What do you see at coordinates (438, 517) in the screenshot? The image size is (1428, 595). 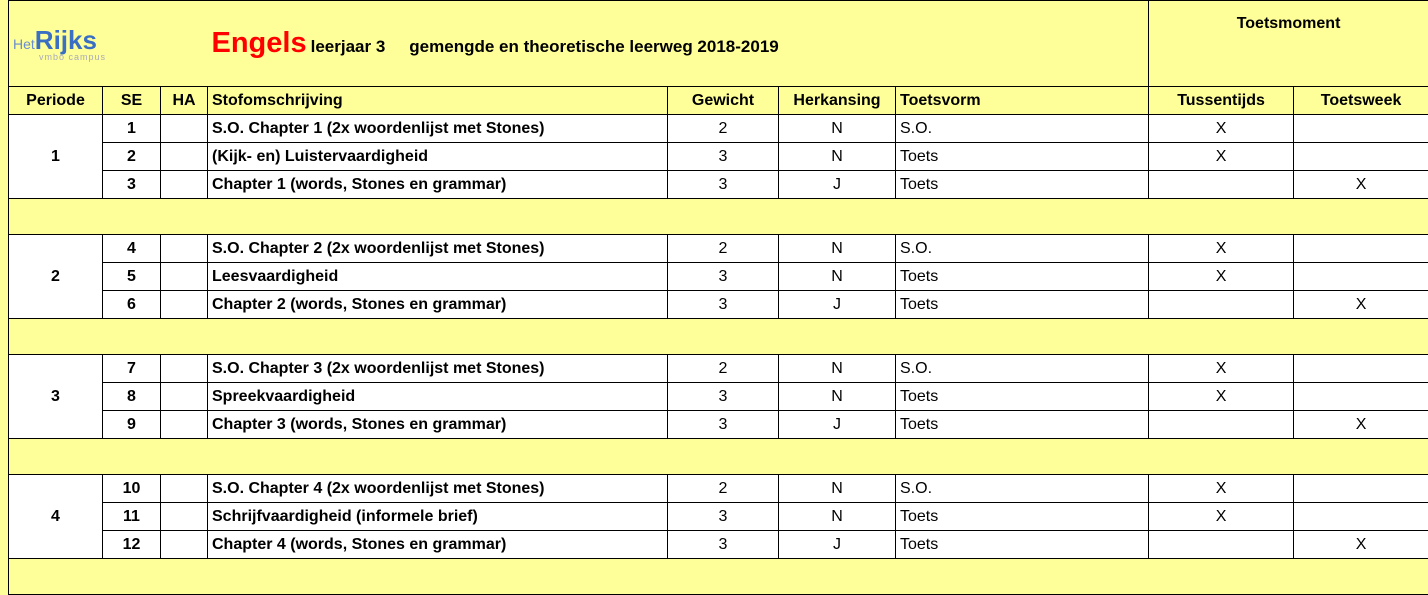 I see `stof-cell: Schrijfvaardigheid (informele brief)` at bounding box center [438, 517].